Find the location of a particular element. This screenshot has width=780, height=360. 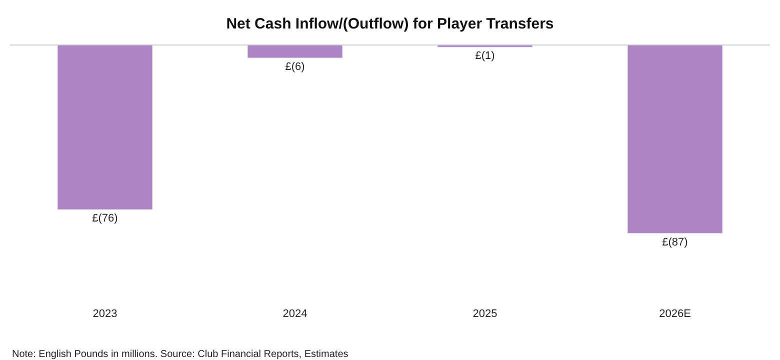

x-tick-label: 2026E is located at coordinates (675, 314).